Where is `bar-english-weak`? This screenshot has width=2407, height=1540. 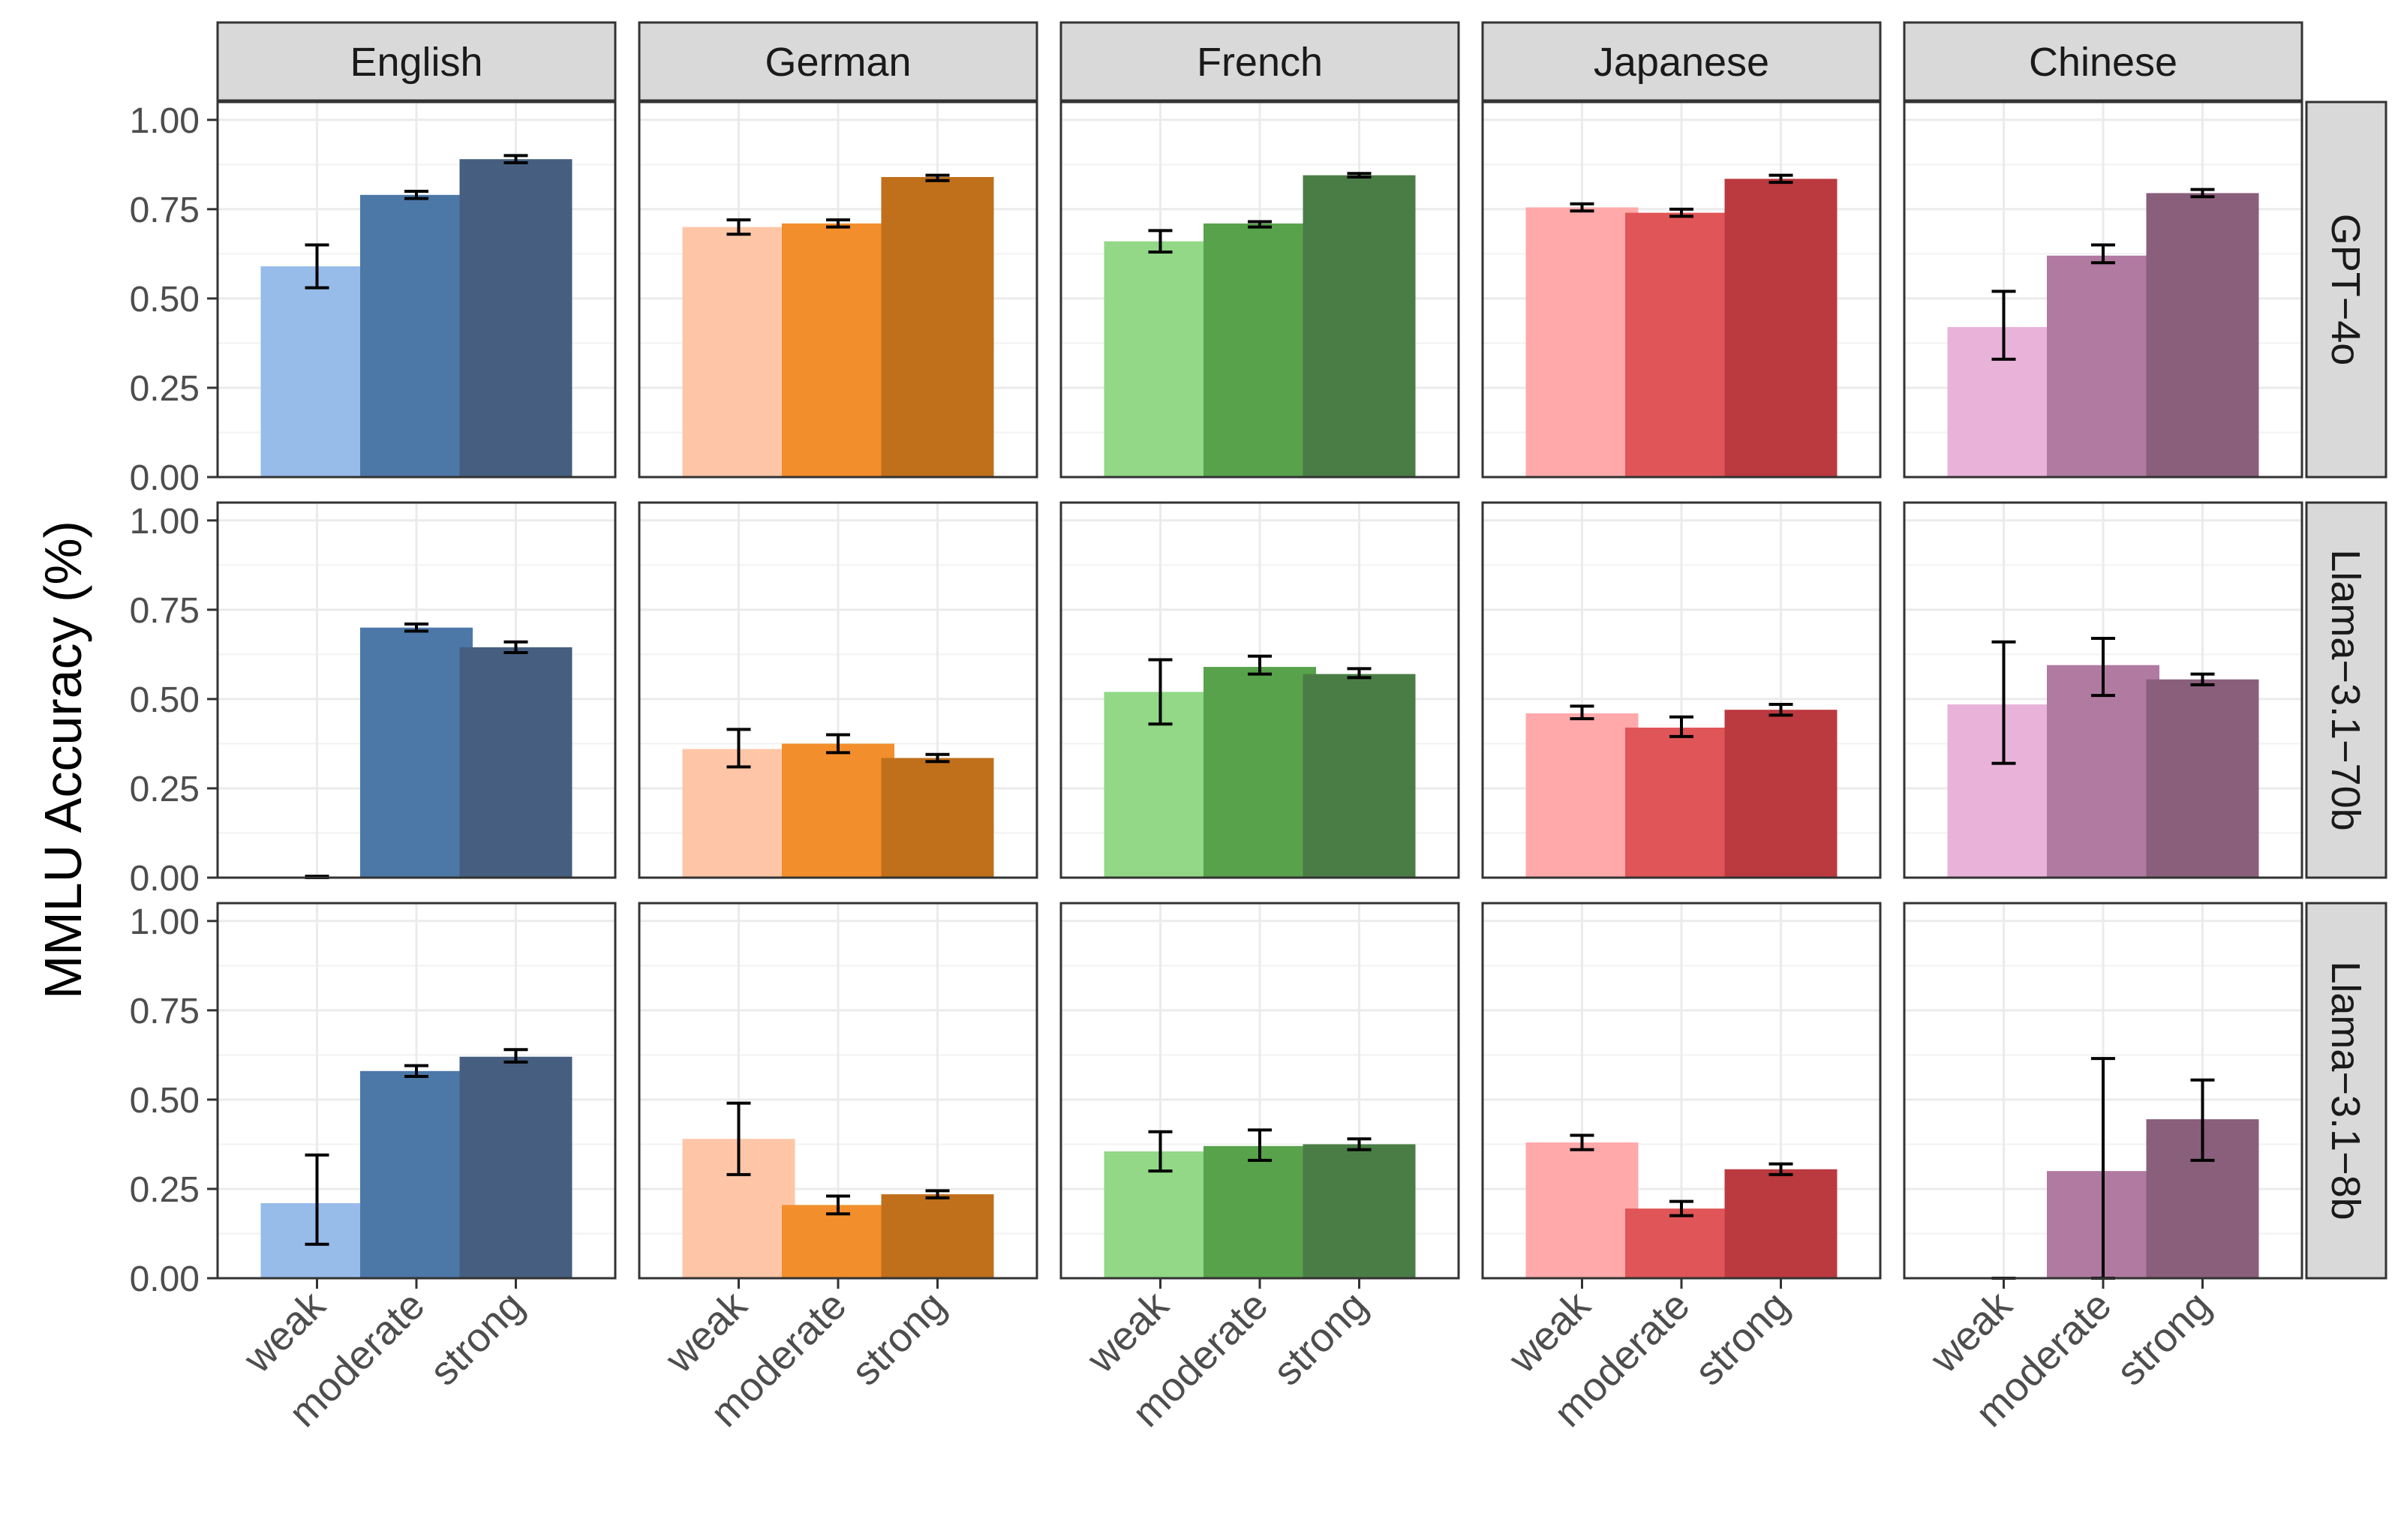
bar-english-weak is located at coordinates (317, 371).